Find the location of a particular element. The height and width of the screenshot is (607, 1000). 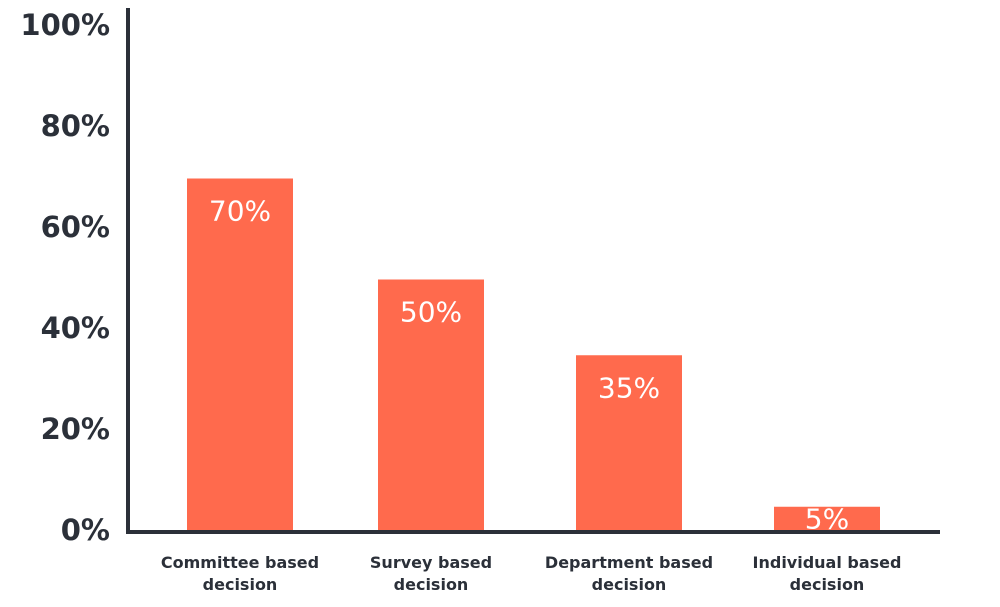

bar-data-label: 50% is located at coordinates (431, 312).